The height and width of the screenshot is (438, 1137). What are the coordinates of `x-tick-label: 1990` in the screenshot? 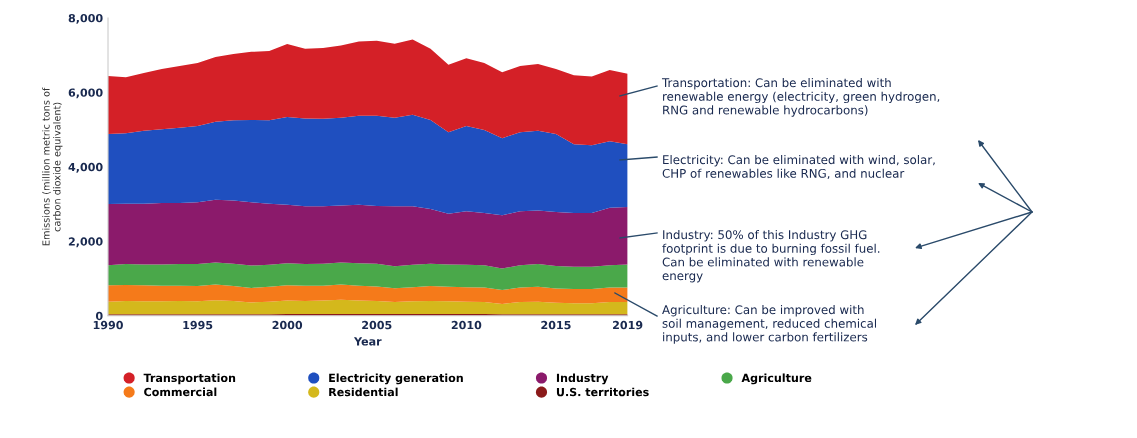 It's located at (108, 325).